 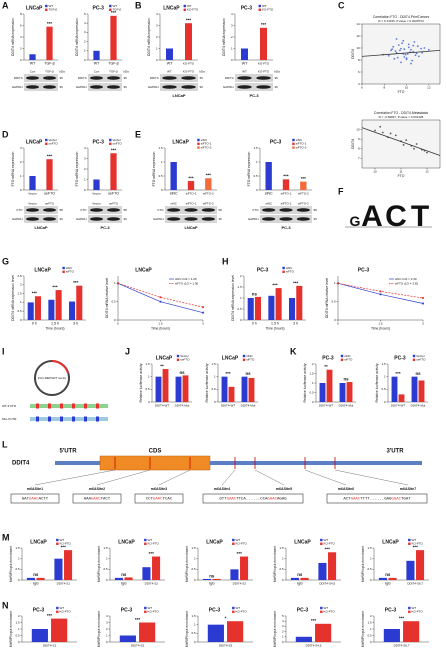 What do you see at coordinates (371, 642) in the screenshot?
I see `y-tick-label: 0` at bounding box center [371, 642].